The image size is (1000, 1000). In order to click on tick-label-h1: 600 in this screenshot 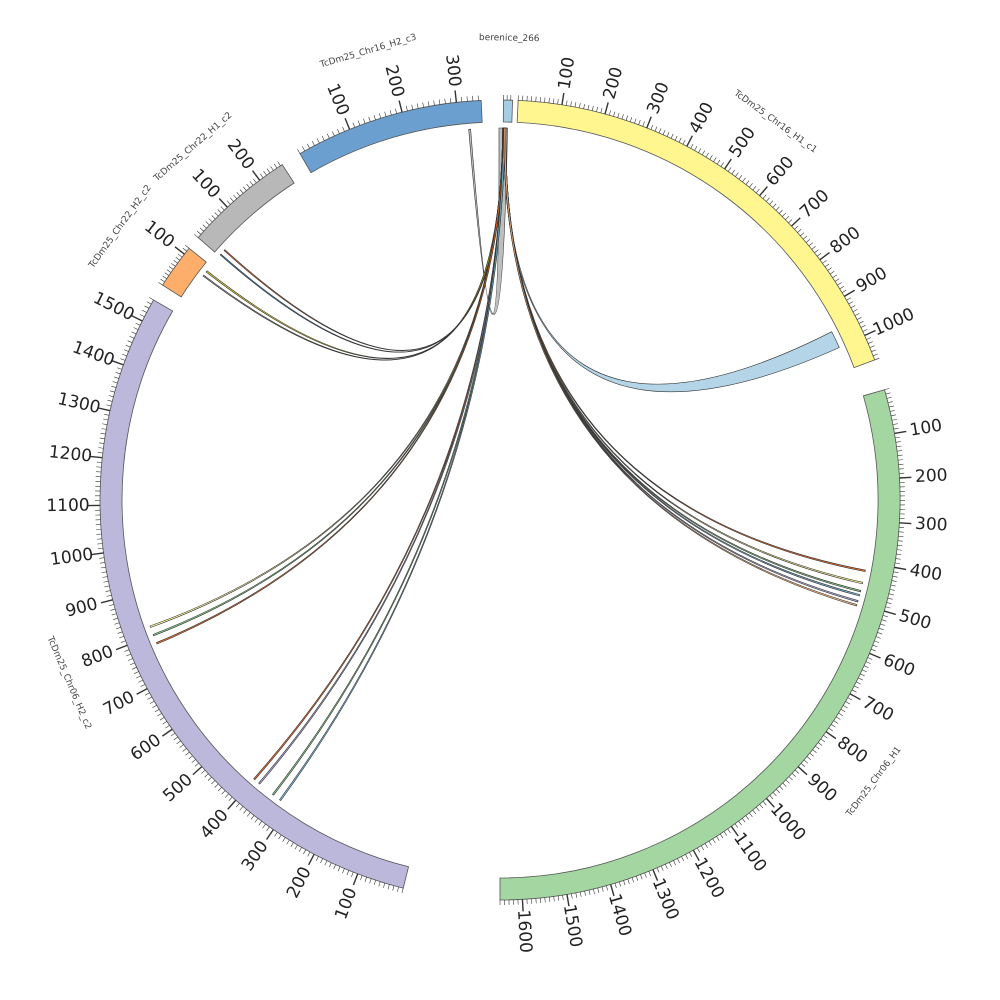, I will do `click(899, 665)`.